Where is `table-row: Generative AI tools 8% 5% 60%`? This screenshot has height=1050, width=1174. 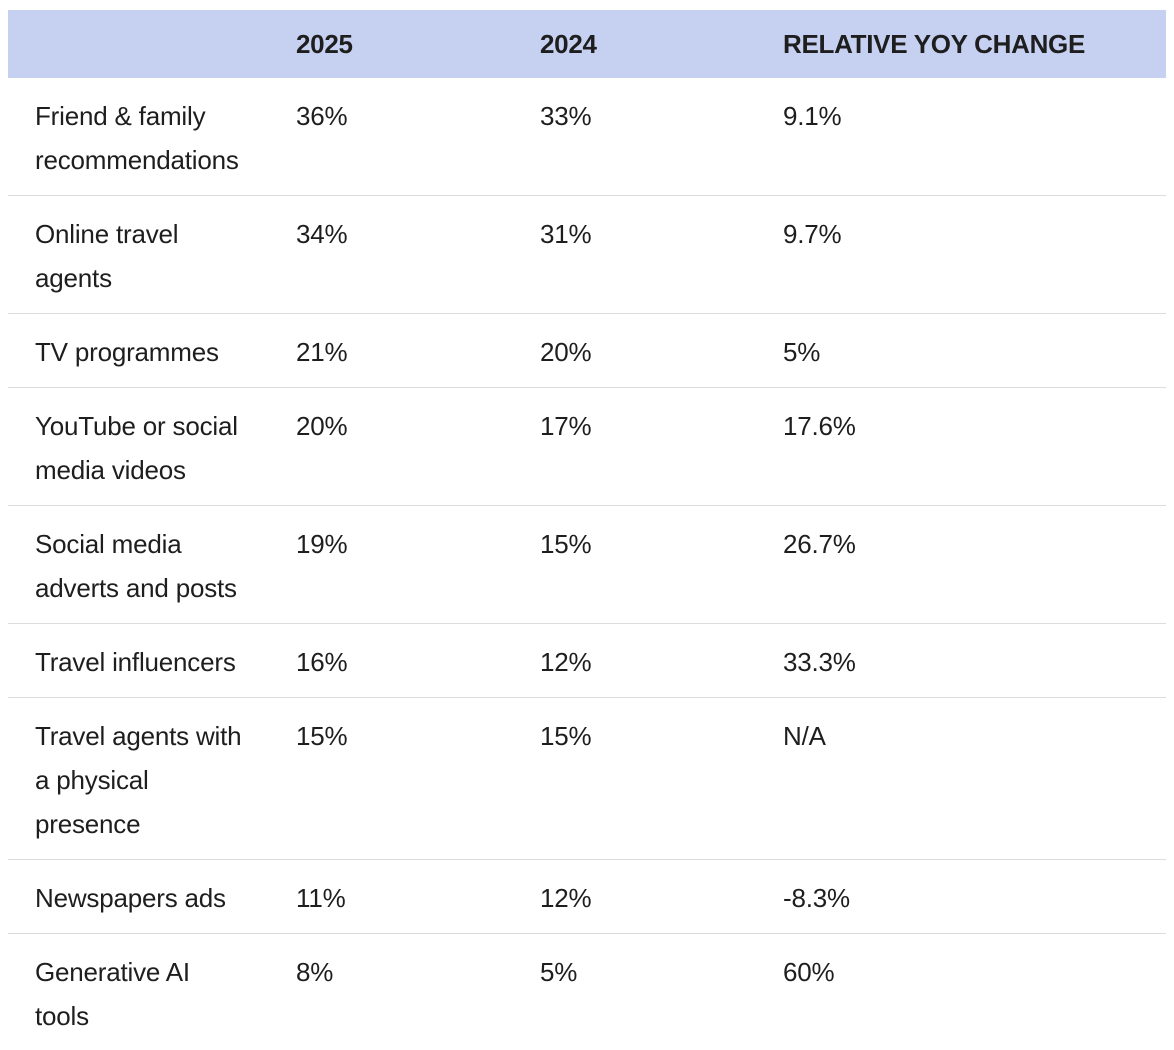
table-row: Generative AI tools 8% 5% 60% is located at coordinates (587, 991).